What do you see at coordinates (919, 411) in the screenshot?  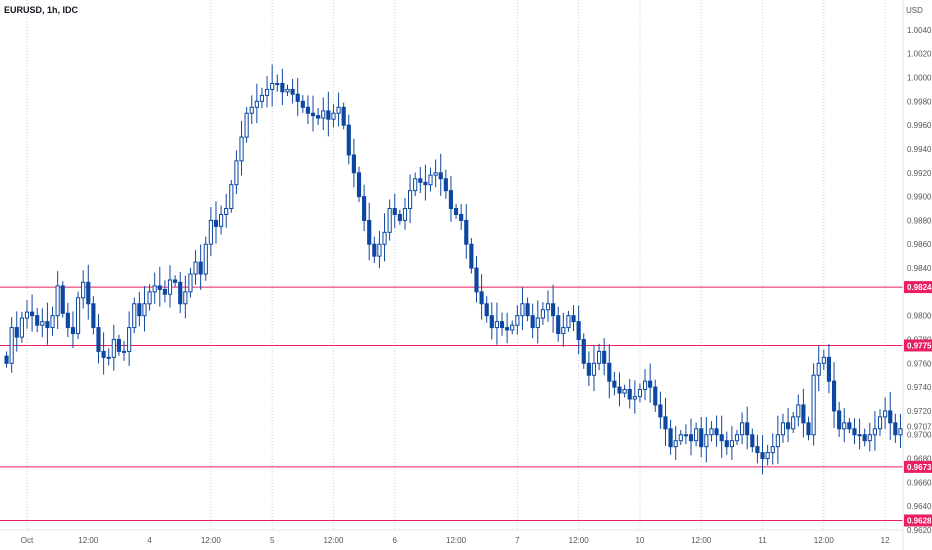 I see `y-tick-label-15: 0.9720` at bounding box center [919, 411].